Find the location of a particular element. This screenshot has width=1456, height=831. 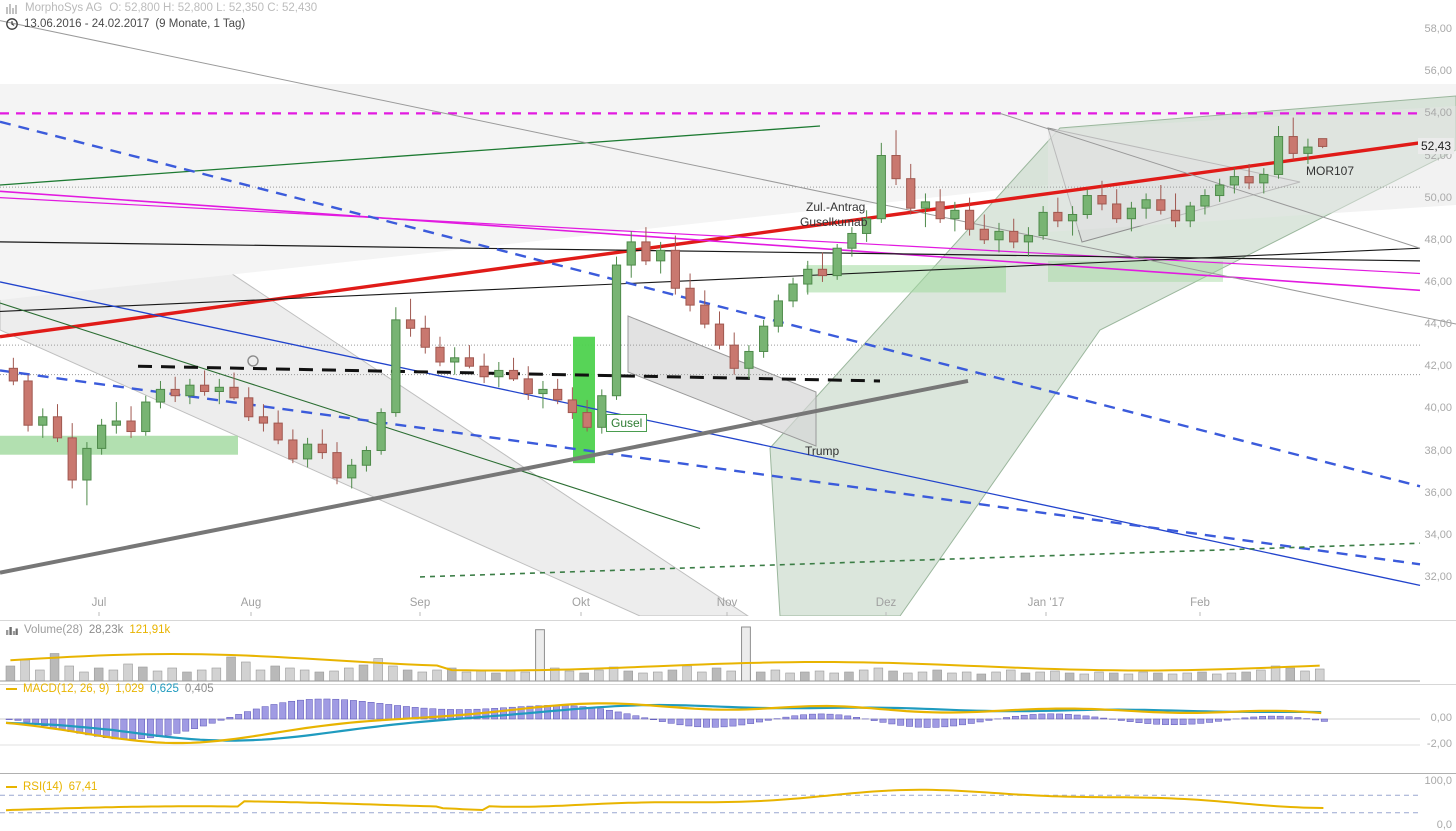

volume-ma-value: 121,91k is located at coordinates (150, 630).